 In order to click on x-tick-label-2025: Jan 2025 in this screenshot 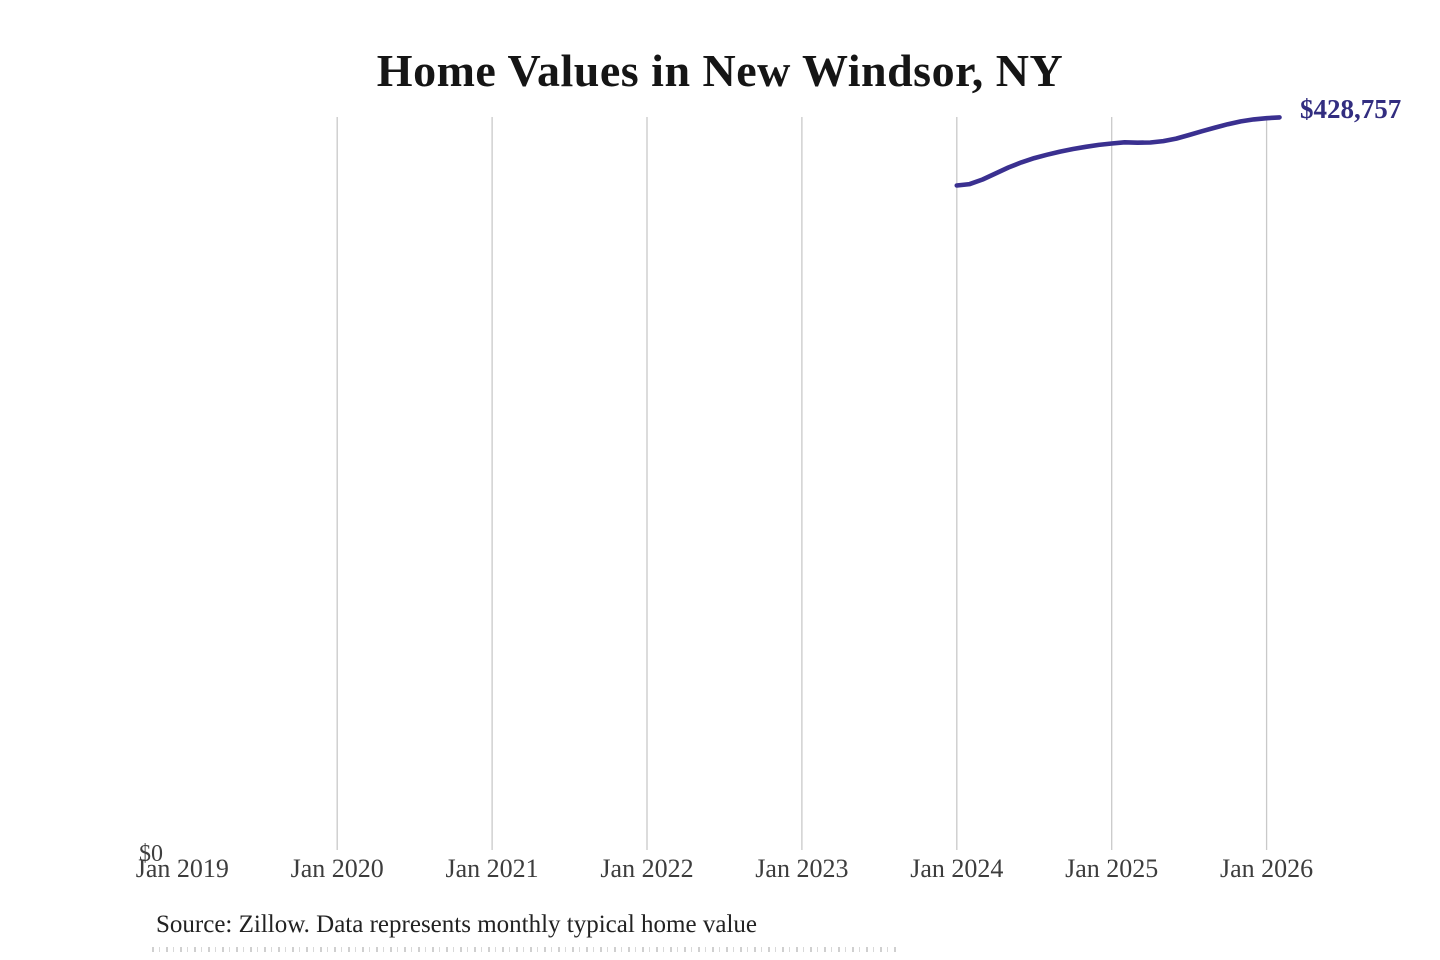, I will do `click(1112, 868)`.